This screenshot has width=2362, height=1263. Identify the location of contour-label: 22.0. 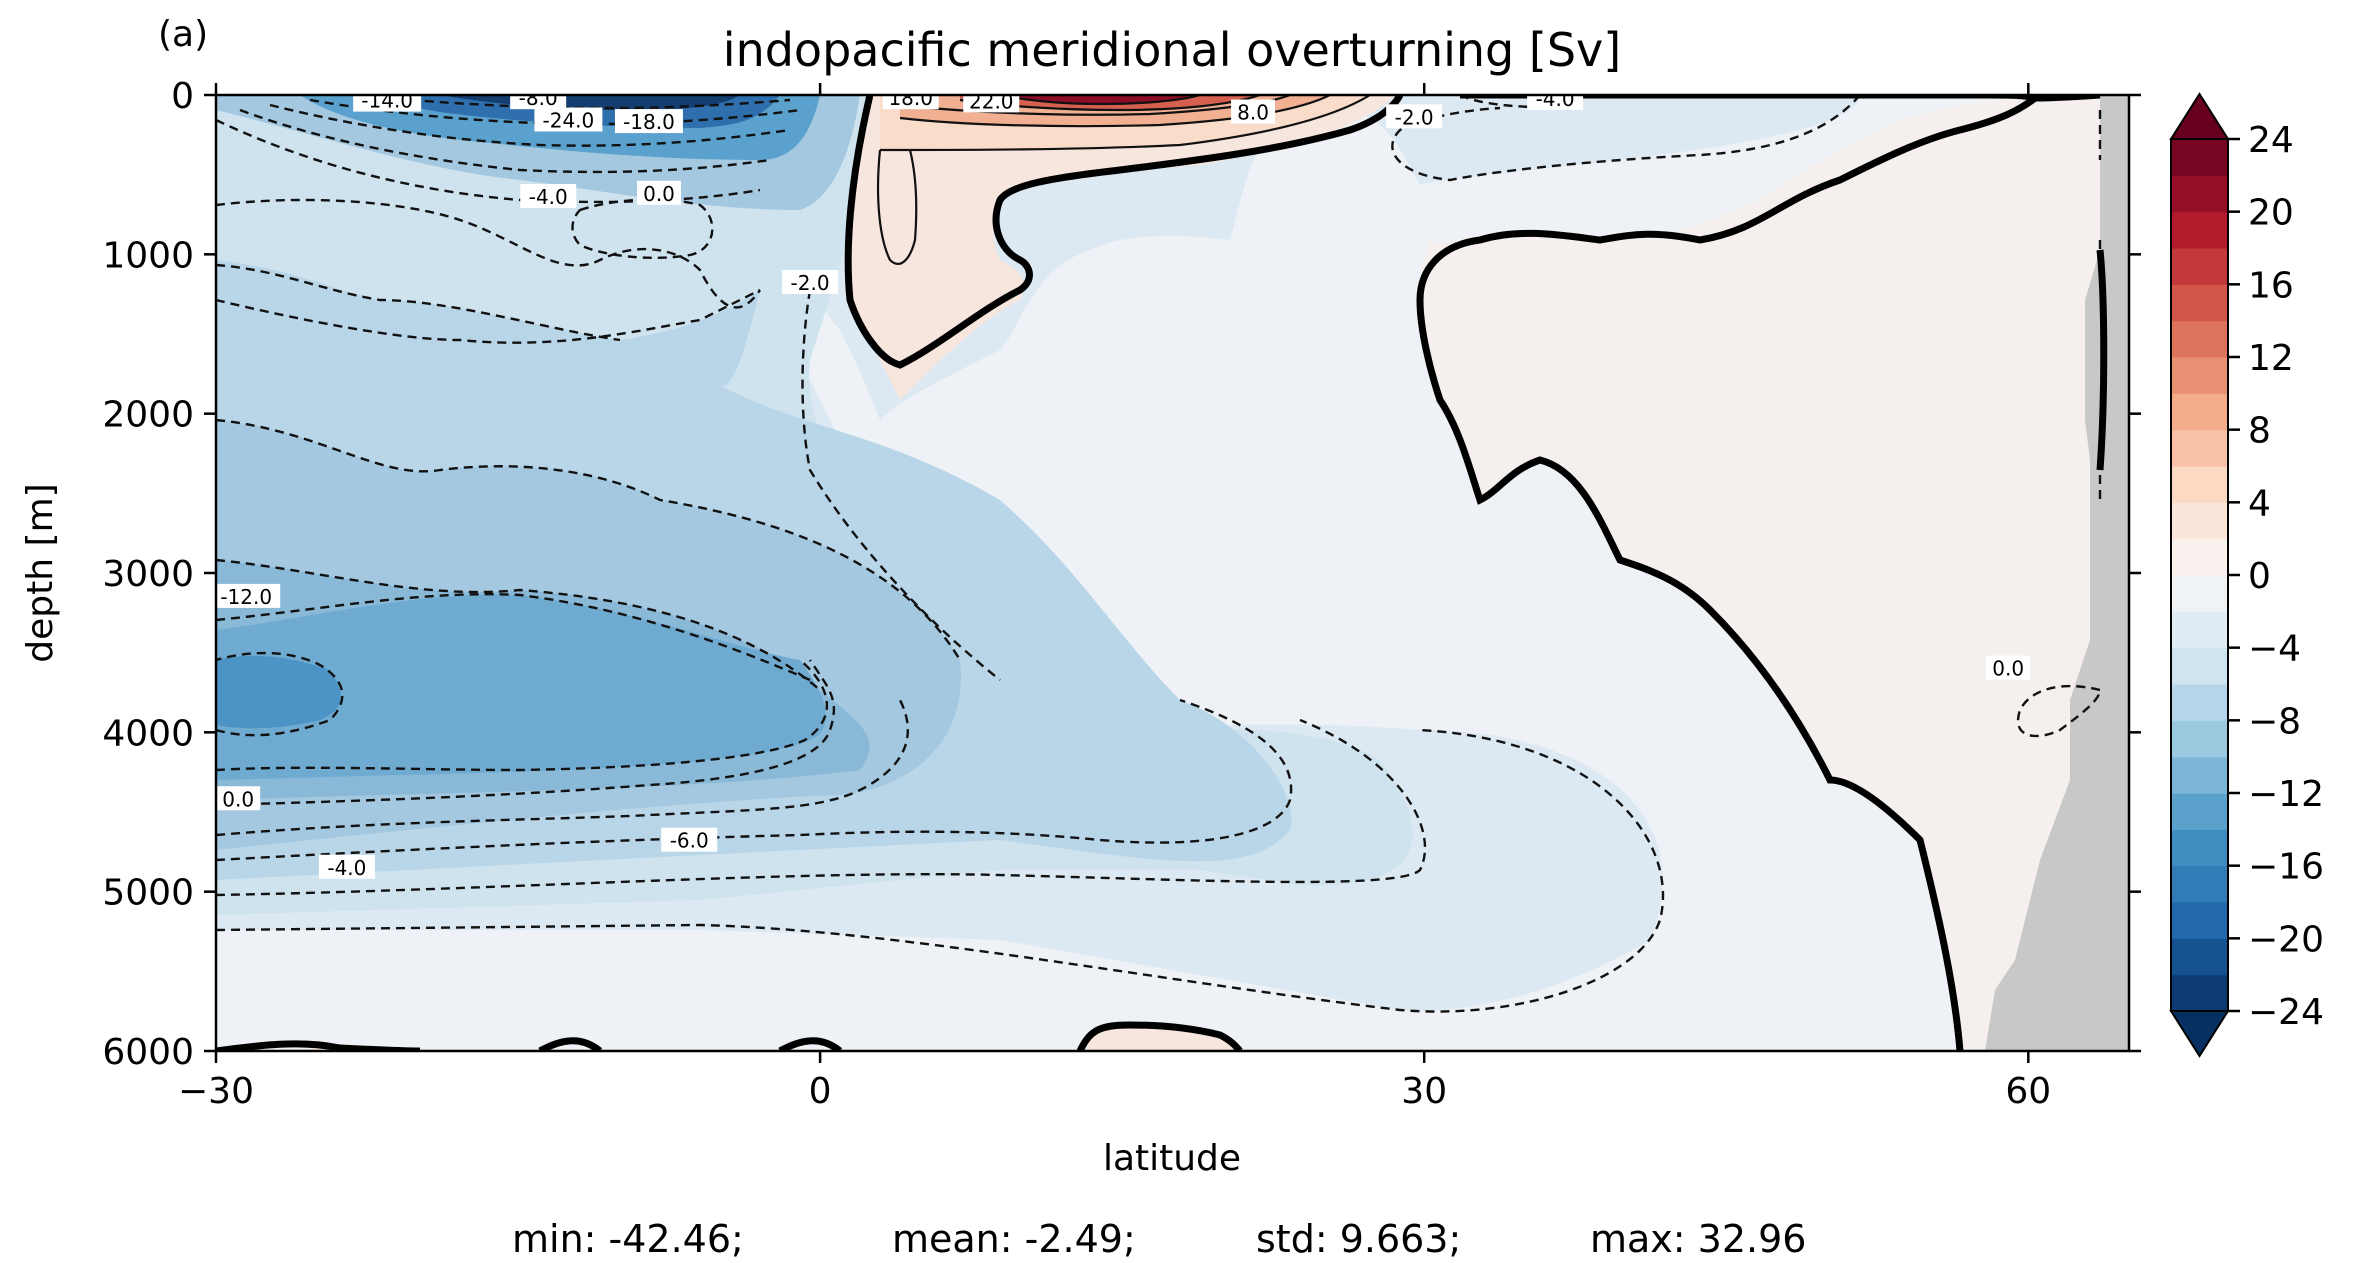
(991, 101).